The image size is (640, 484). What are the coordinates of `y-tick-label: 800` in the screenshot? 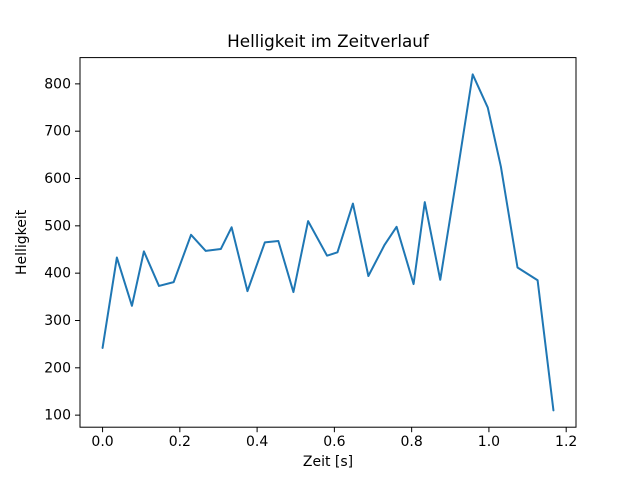 It's located at (57, 84).